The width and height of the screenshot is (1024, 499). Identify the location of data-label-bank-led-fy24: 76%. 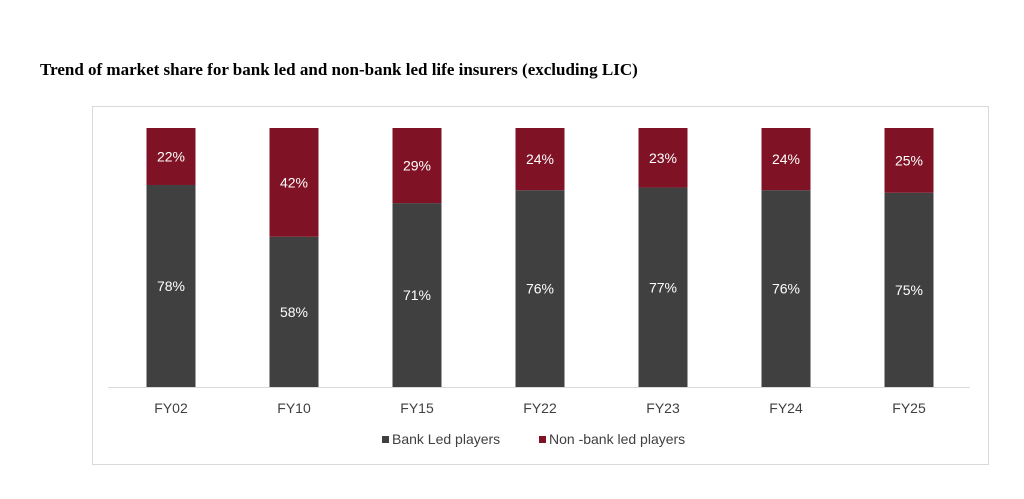
(786, 289).